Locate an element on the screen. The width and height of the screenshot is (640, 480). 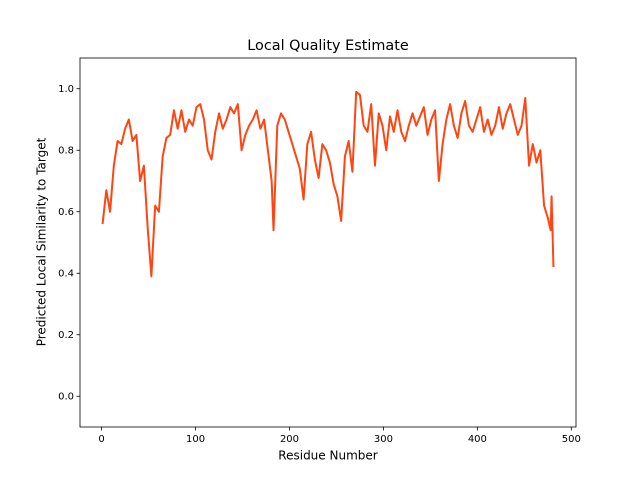
x-tick-label: 300 is located at coordinates (383, 439).